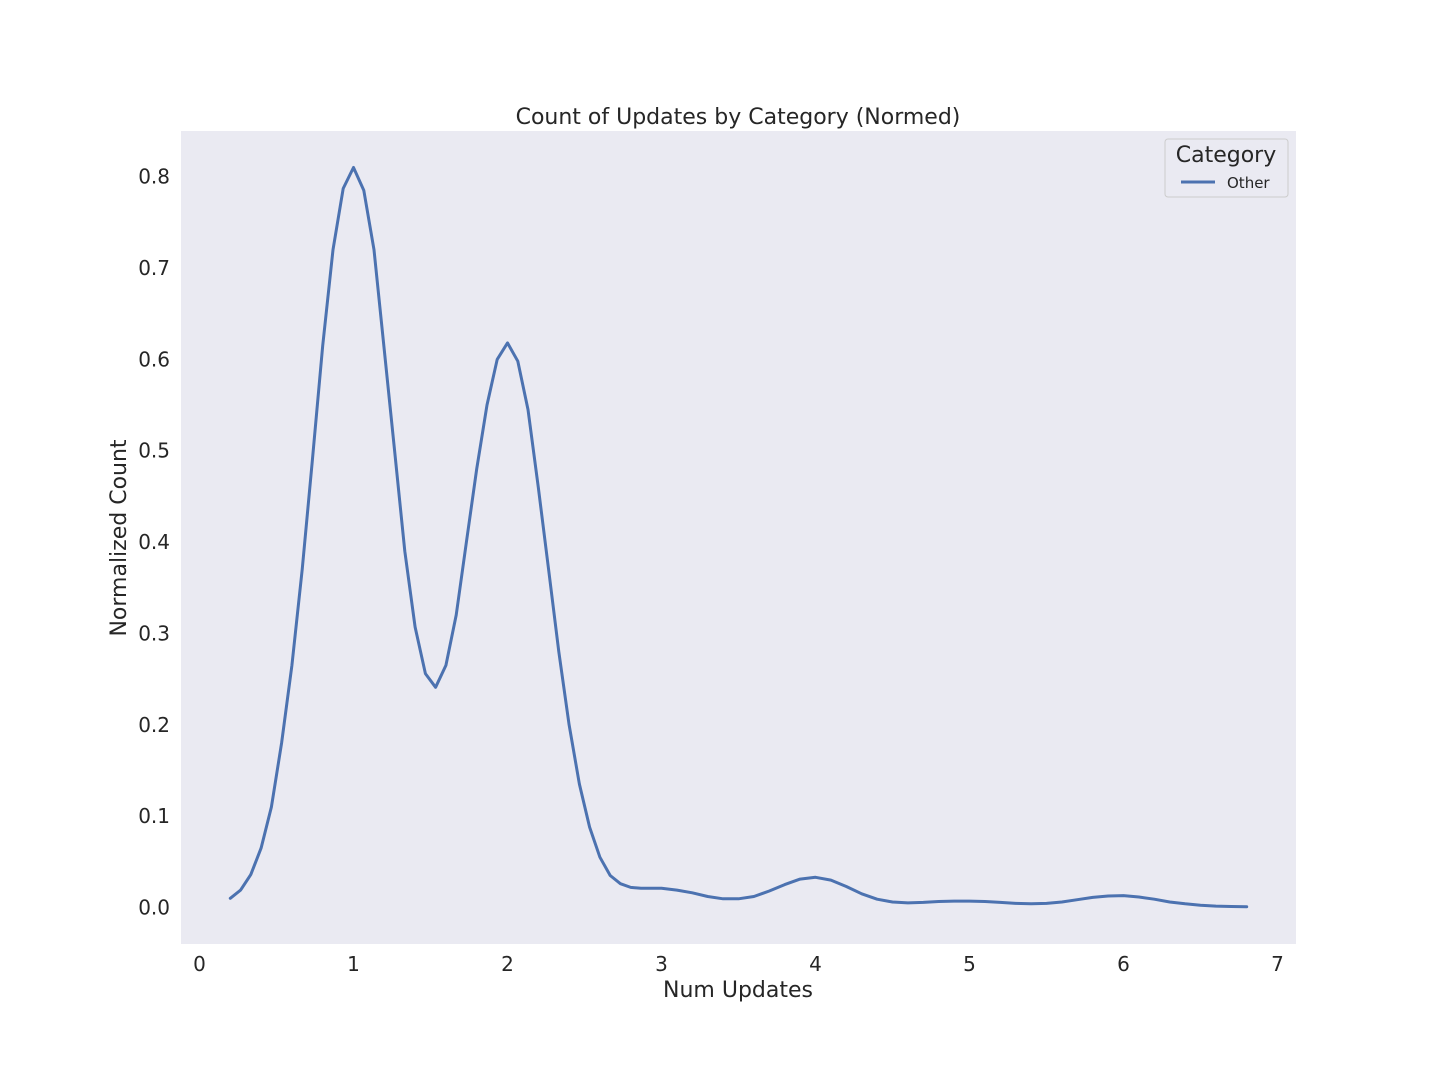  Describe the element at coordinates (1248, 183) in the screenshot. I see `legend-label-other: Other` at that location.